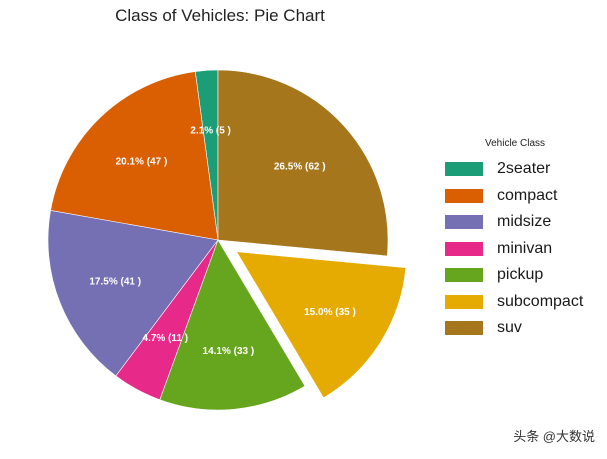 The image size is (607, 459). What do you see at coordinates (515, 143) in the screenshot?
I see `legend-title: Vehicle Class` at bounding box center [515, 143].